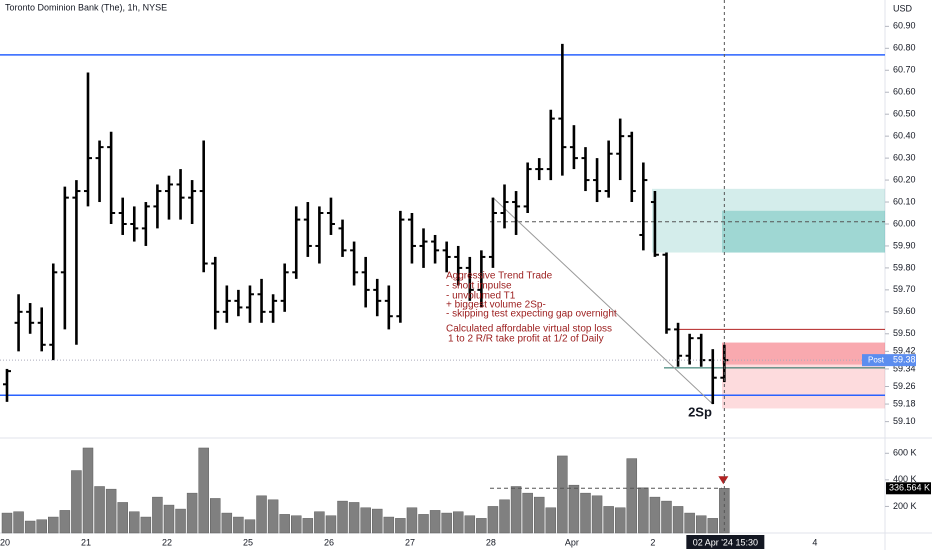 The image size is (932, 550). I want to click on entry-zone, so click(803, 353).